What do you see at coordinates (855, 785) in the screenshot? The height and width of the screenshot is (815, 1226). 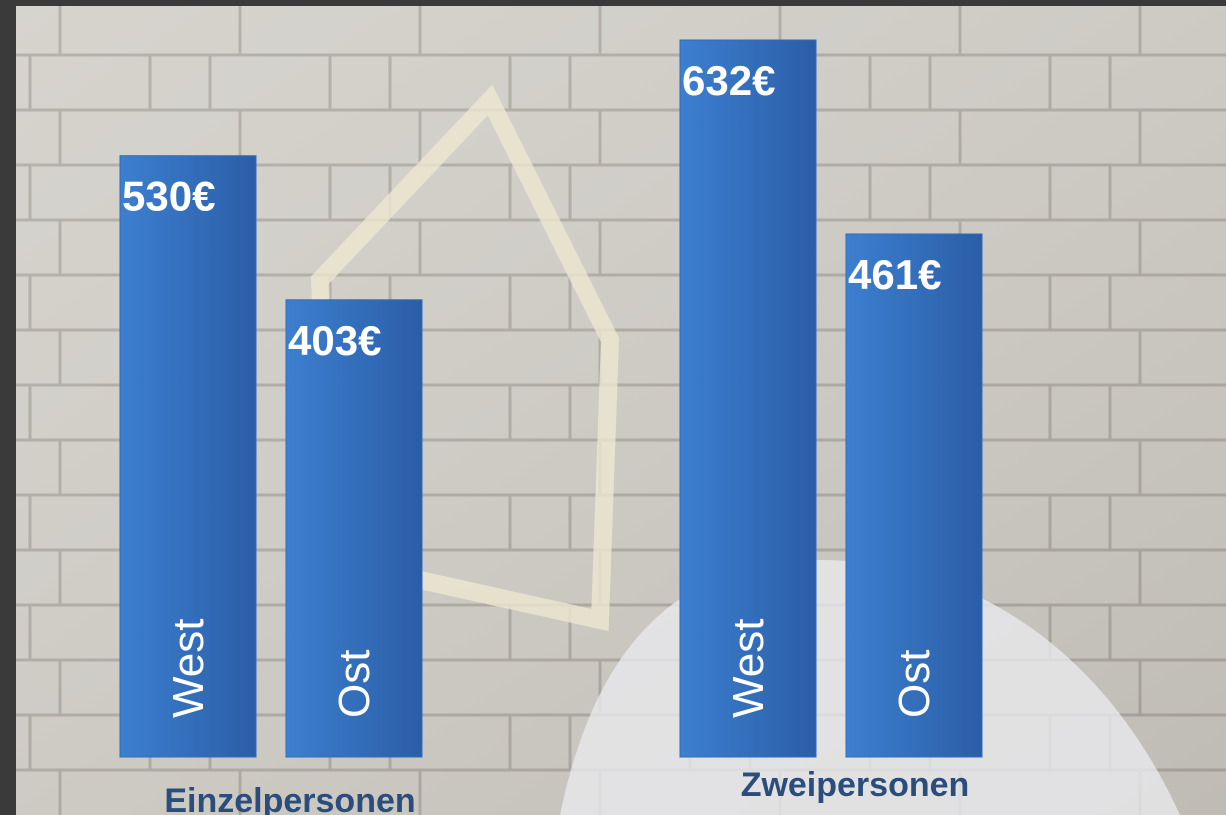 I see `category-label: Zweipersonen` at bounding box center [855, 785].